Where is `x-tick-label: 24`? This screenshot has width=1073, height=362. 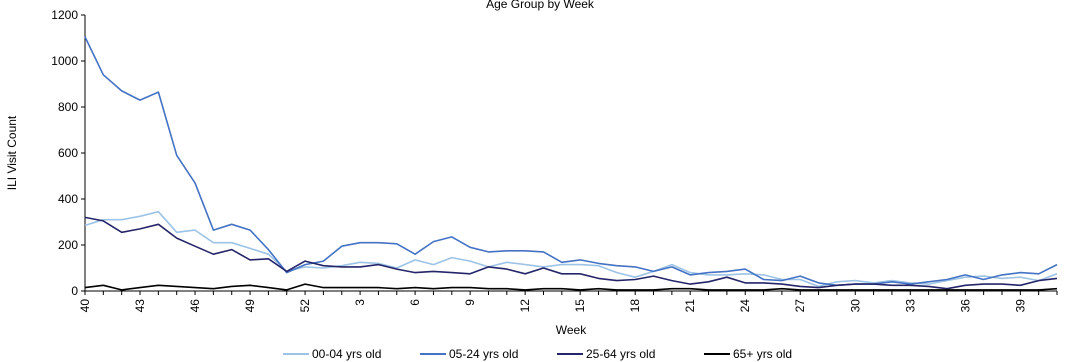
x-tick-label: 24 is located at coordinates (745, 306).